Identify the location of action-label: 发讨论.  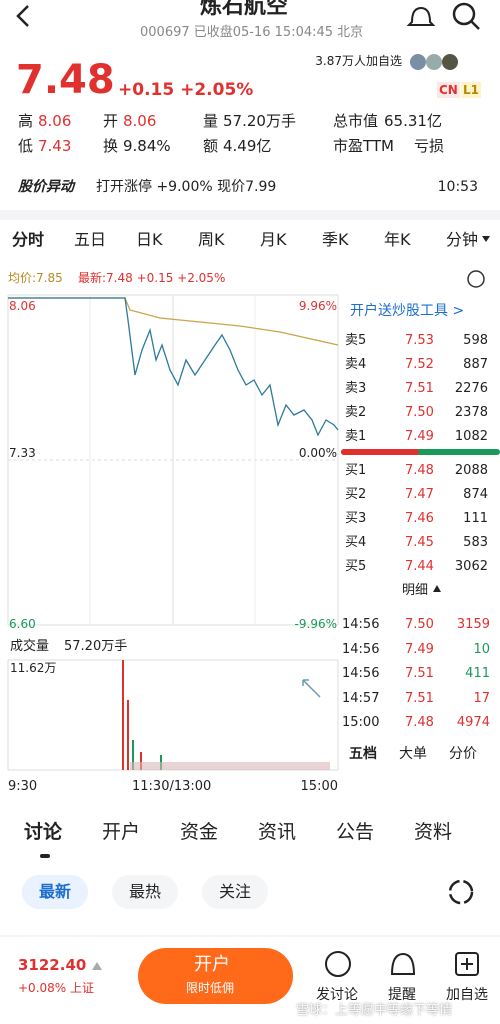
(337, 995).